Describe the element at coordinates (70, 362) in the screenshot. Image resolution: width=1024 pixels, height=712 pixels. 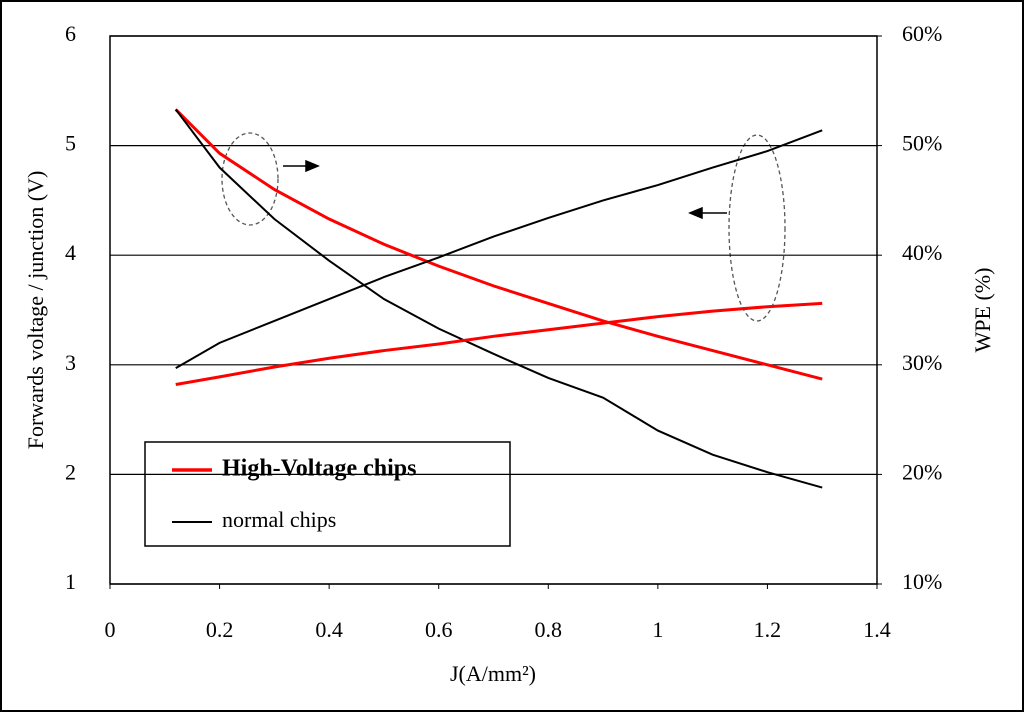
I see `y-tick-label: 3` at that location.